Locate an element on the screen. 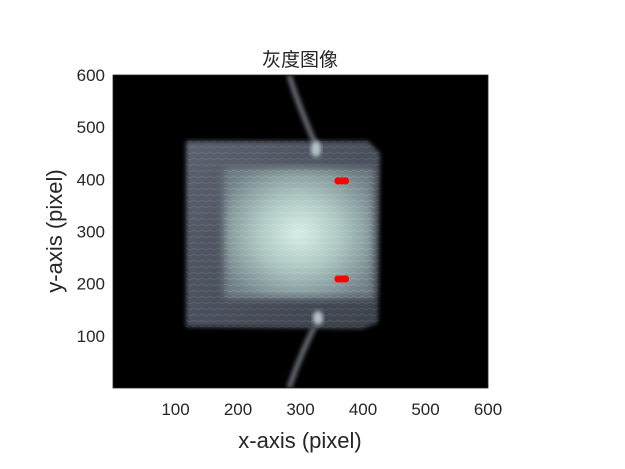 The image size is (625, 469). x-tick-label: 200 is located at coordinates (238, 409).